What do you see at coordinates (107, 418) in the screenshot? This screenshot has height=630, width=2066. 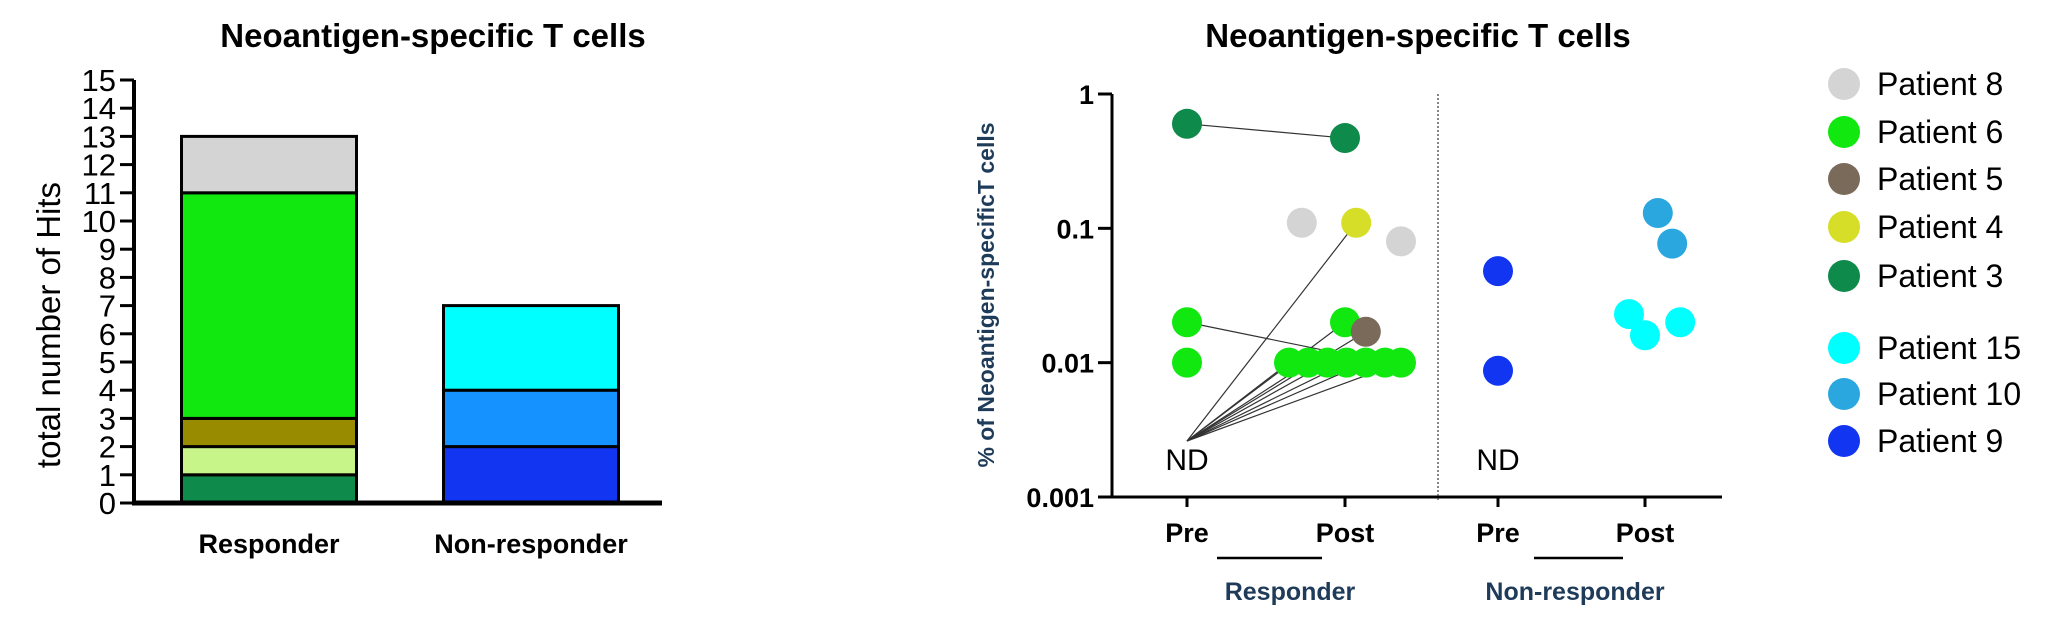 I see `bar-chart-y-tick-label: 3` at bounding box center [107, 418].